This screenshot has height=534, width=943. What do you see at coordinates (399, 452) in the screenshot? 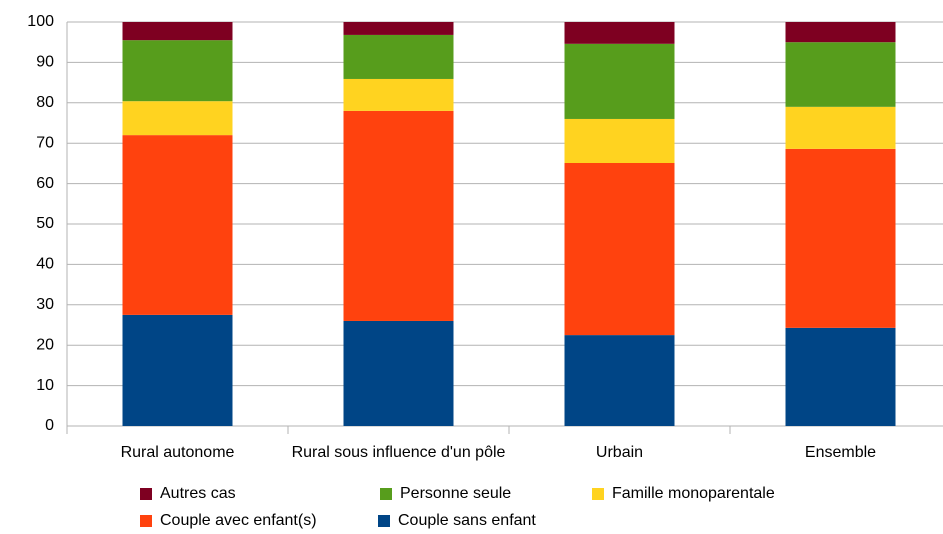
I see `x-tick-label: Rural sous influence d'un pôle` at bounding box center [399, 452].